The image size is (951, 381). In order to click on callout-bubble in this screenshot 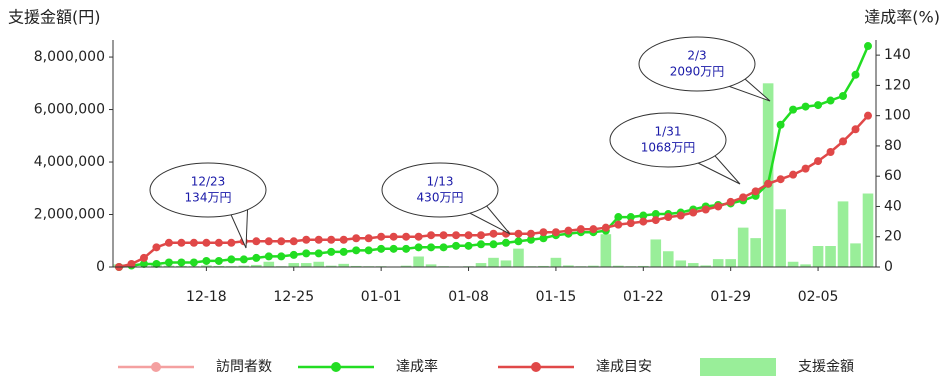, I will do `click(440, 190)`.